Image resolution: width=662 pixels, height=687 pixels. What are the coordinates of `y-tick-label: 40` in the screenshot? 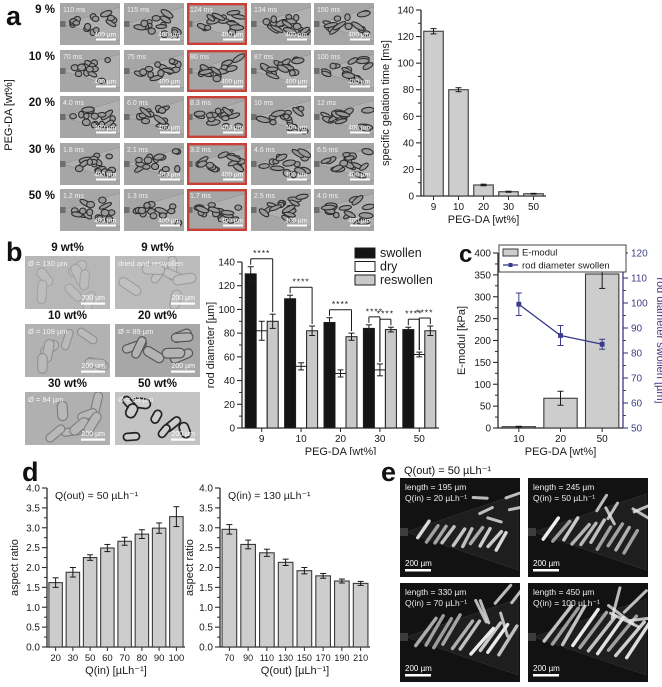 It's located at (409, 143).